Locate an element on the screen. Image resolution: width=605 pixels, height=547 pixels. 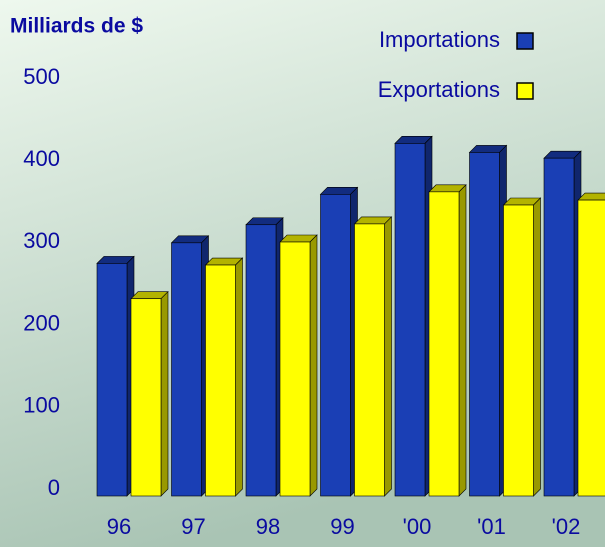
x-tick-label: 99 is located at coordinates (342, 526).